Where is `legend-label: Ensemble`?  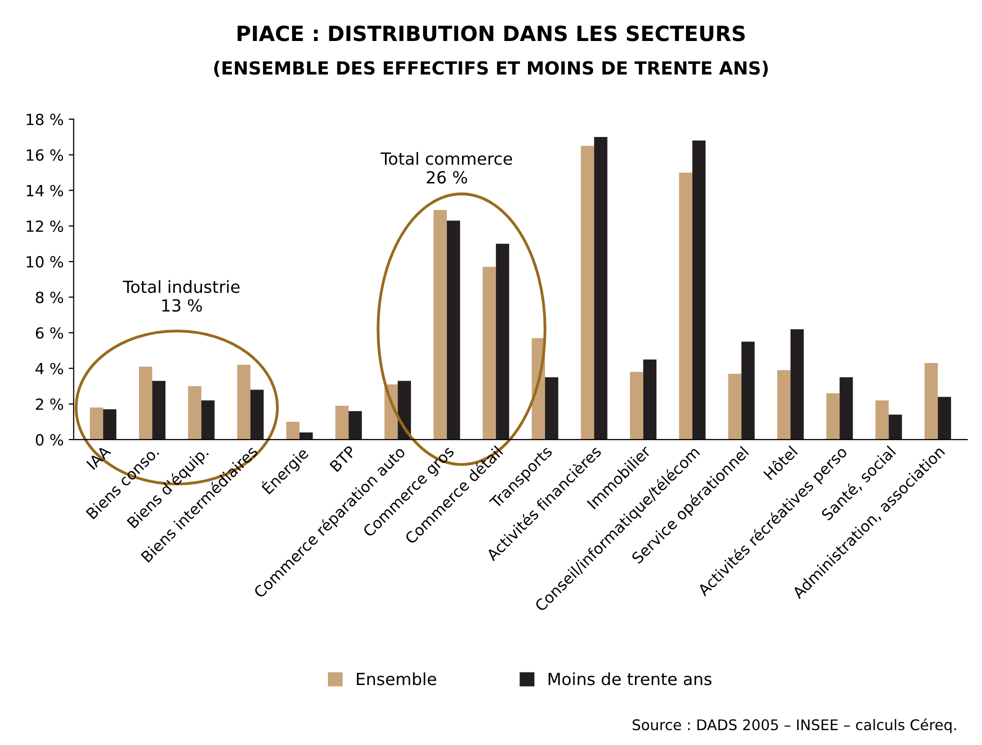
legend-label: Ensemble is located at coordinates (396, 679).